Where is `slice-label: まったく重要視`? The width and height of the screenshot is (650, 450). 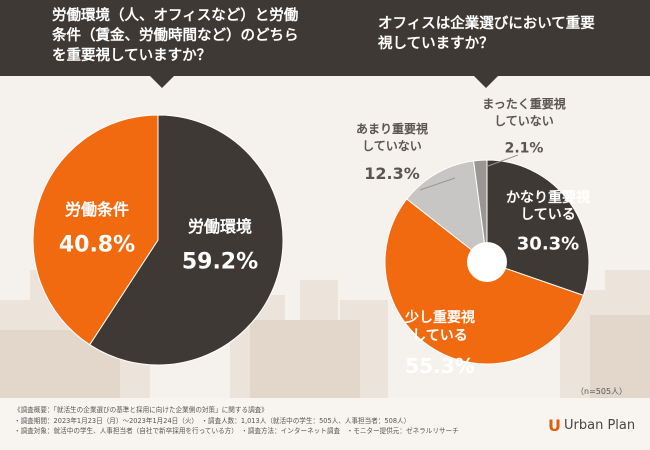 slice-label: まったく重要視 is located at coordinates (524, 103).